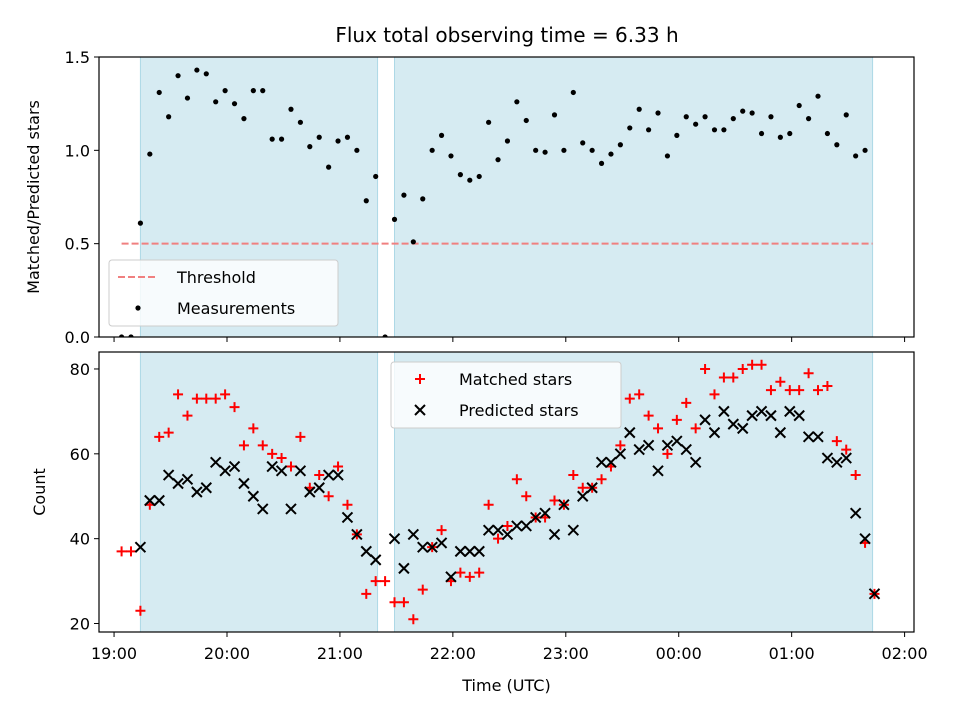 This screenshot has height=720, width=960. What do you see at coordinates (33, 197) in the screenshot?
I see `y-axis-label: Matched/Predicted stars` at bounding box center [33, 197].